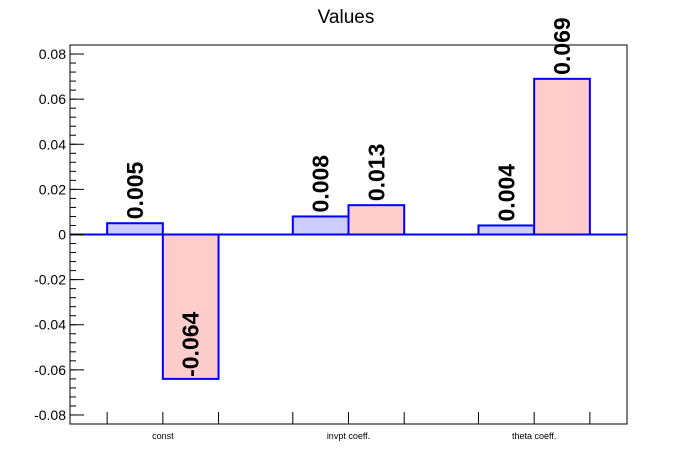  What do you see at coordinates (348, 426) in the screenshot?
I see `x-axis: const invpt coeff. theta coeff.` at bounding box center [348, 426].